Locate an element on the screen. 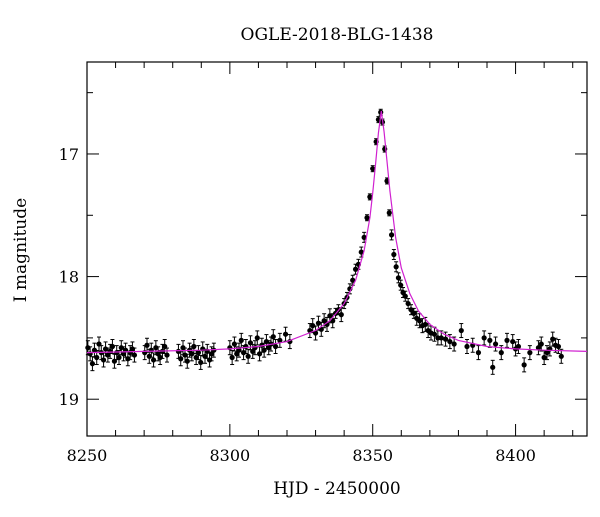 This screenshot has height=517, width=600. y-tick-label: 17 is located at coordinates (69, 154).